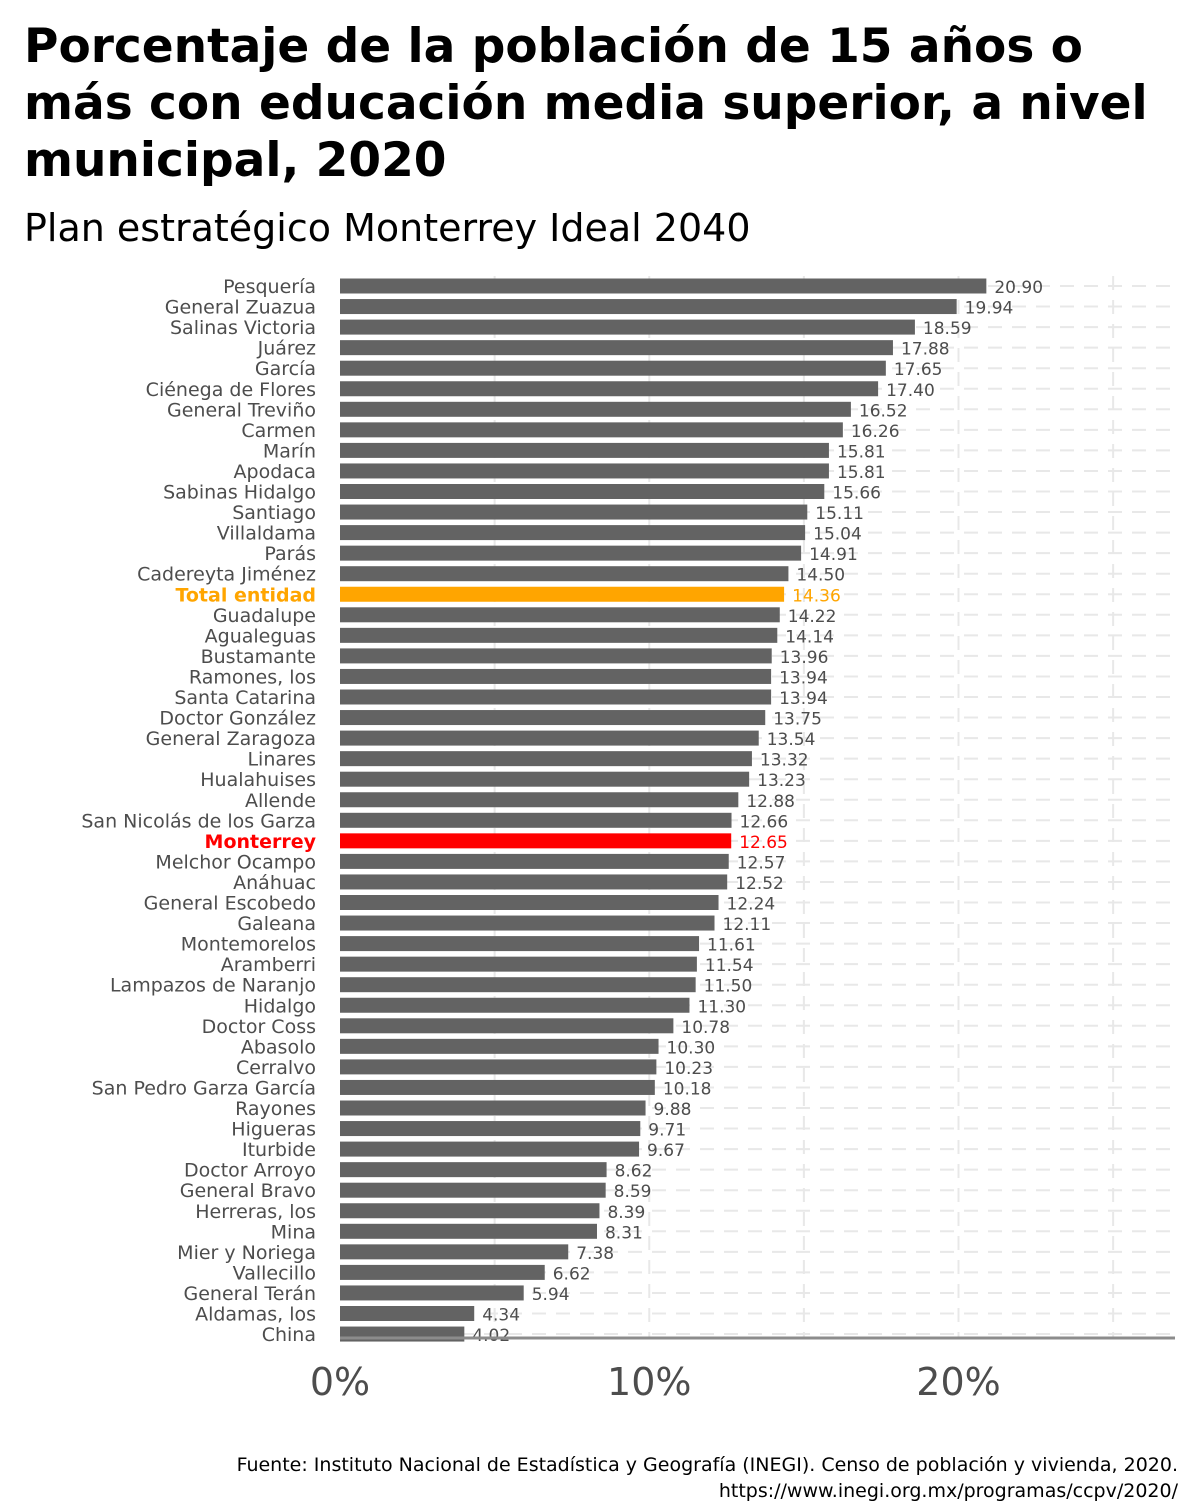 The image size is (1200, 1504). Describe the element at coordinates (278, 1047) in the screenshot. I see `category-label: Abasolo` at that location.